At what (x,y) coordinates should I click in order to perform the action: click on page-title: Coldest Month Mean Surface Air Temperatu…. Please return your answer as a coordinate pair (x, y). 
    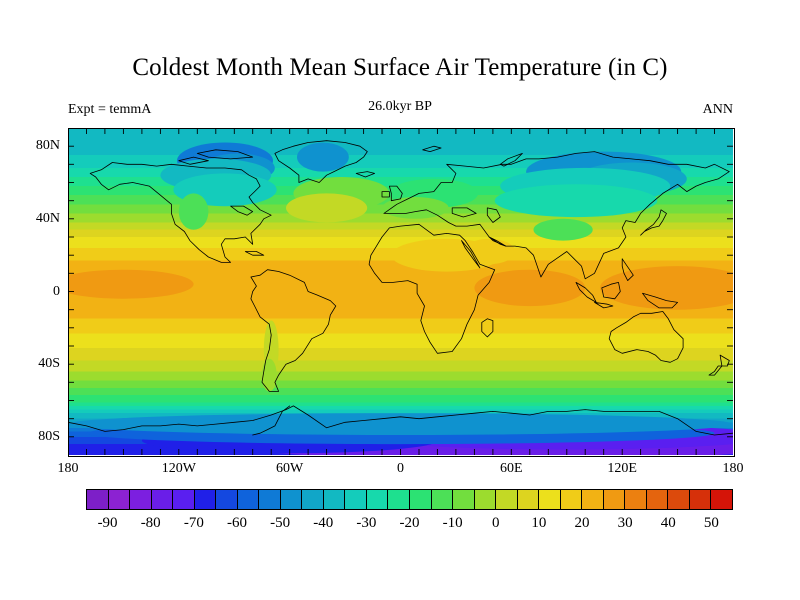
    Looking at the image, I should click on (400, 67).